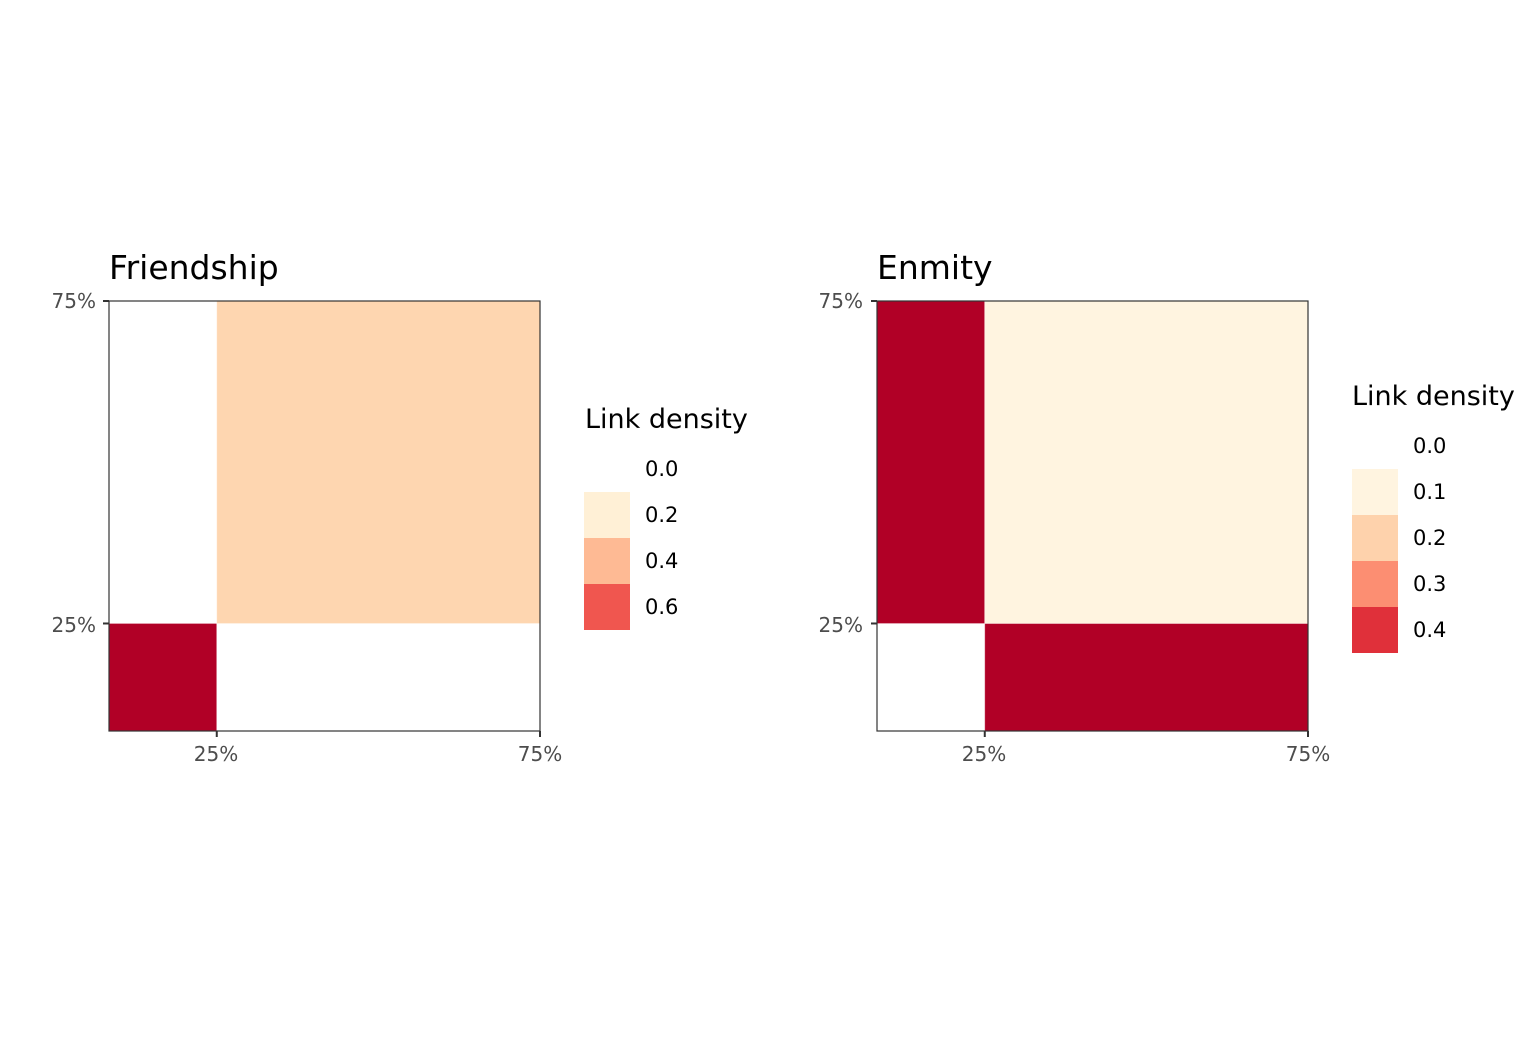 The width and height of the screenshot is (1536, 1056). Describe the element at coordinates (631, 538) in the screenshot. I see `friendship-legend-keys: 0.0 0.2 0.4 0.6` at that location.